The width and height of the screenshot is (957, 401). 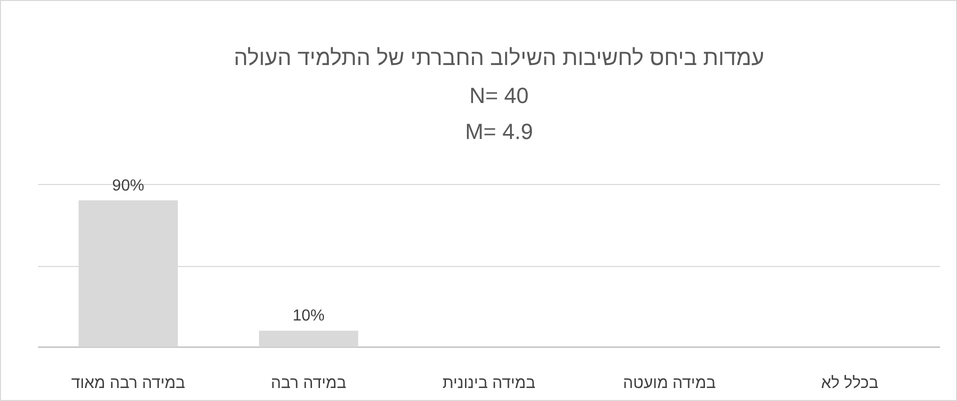 What do you see at coordinates (128, 185) in the screenshot?
I see `value-label: 90%` at bounding box center [128, 185].